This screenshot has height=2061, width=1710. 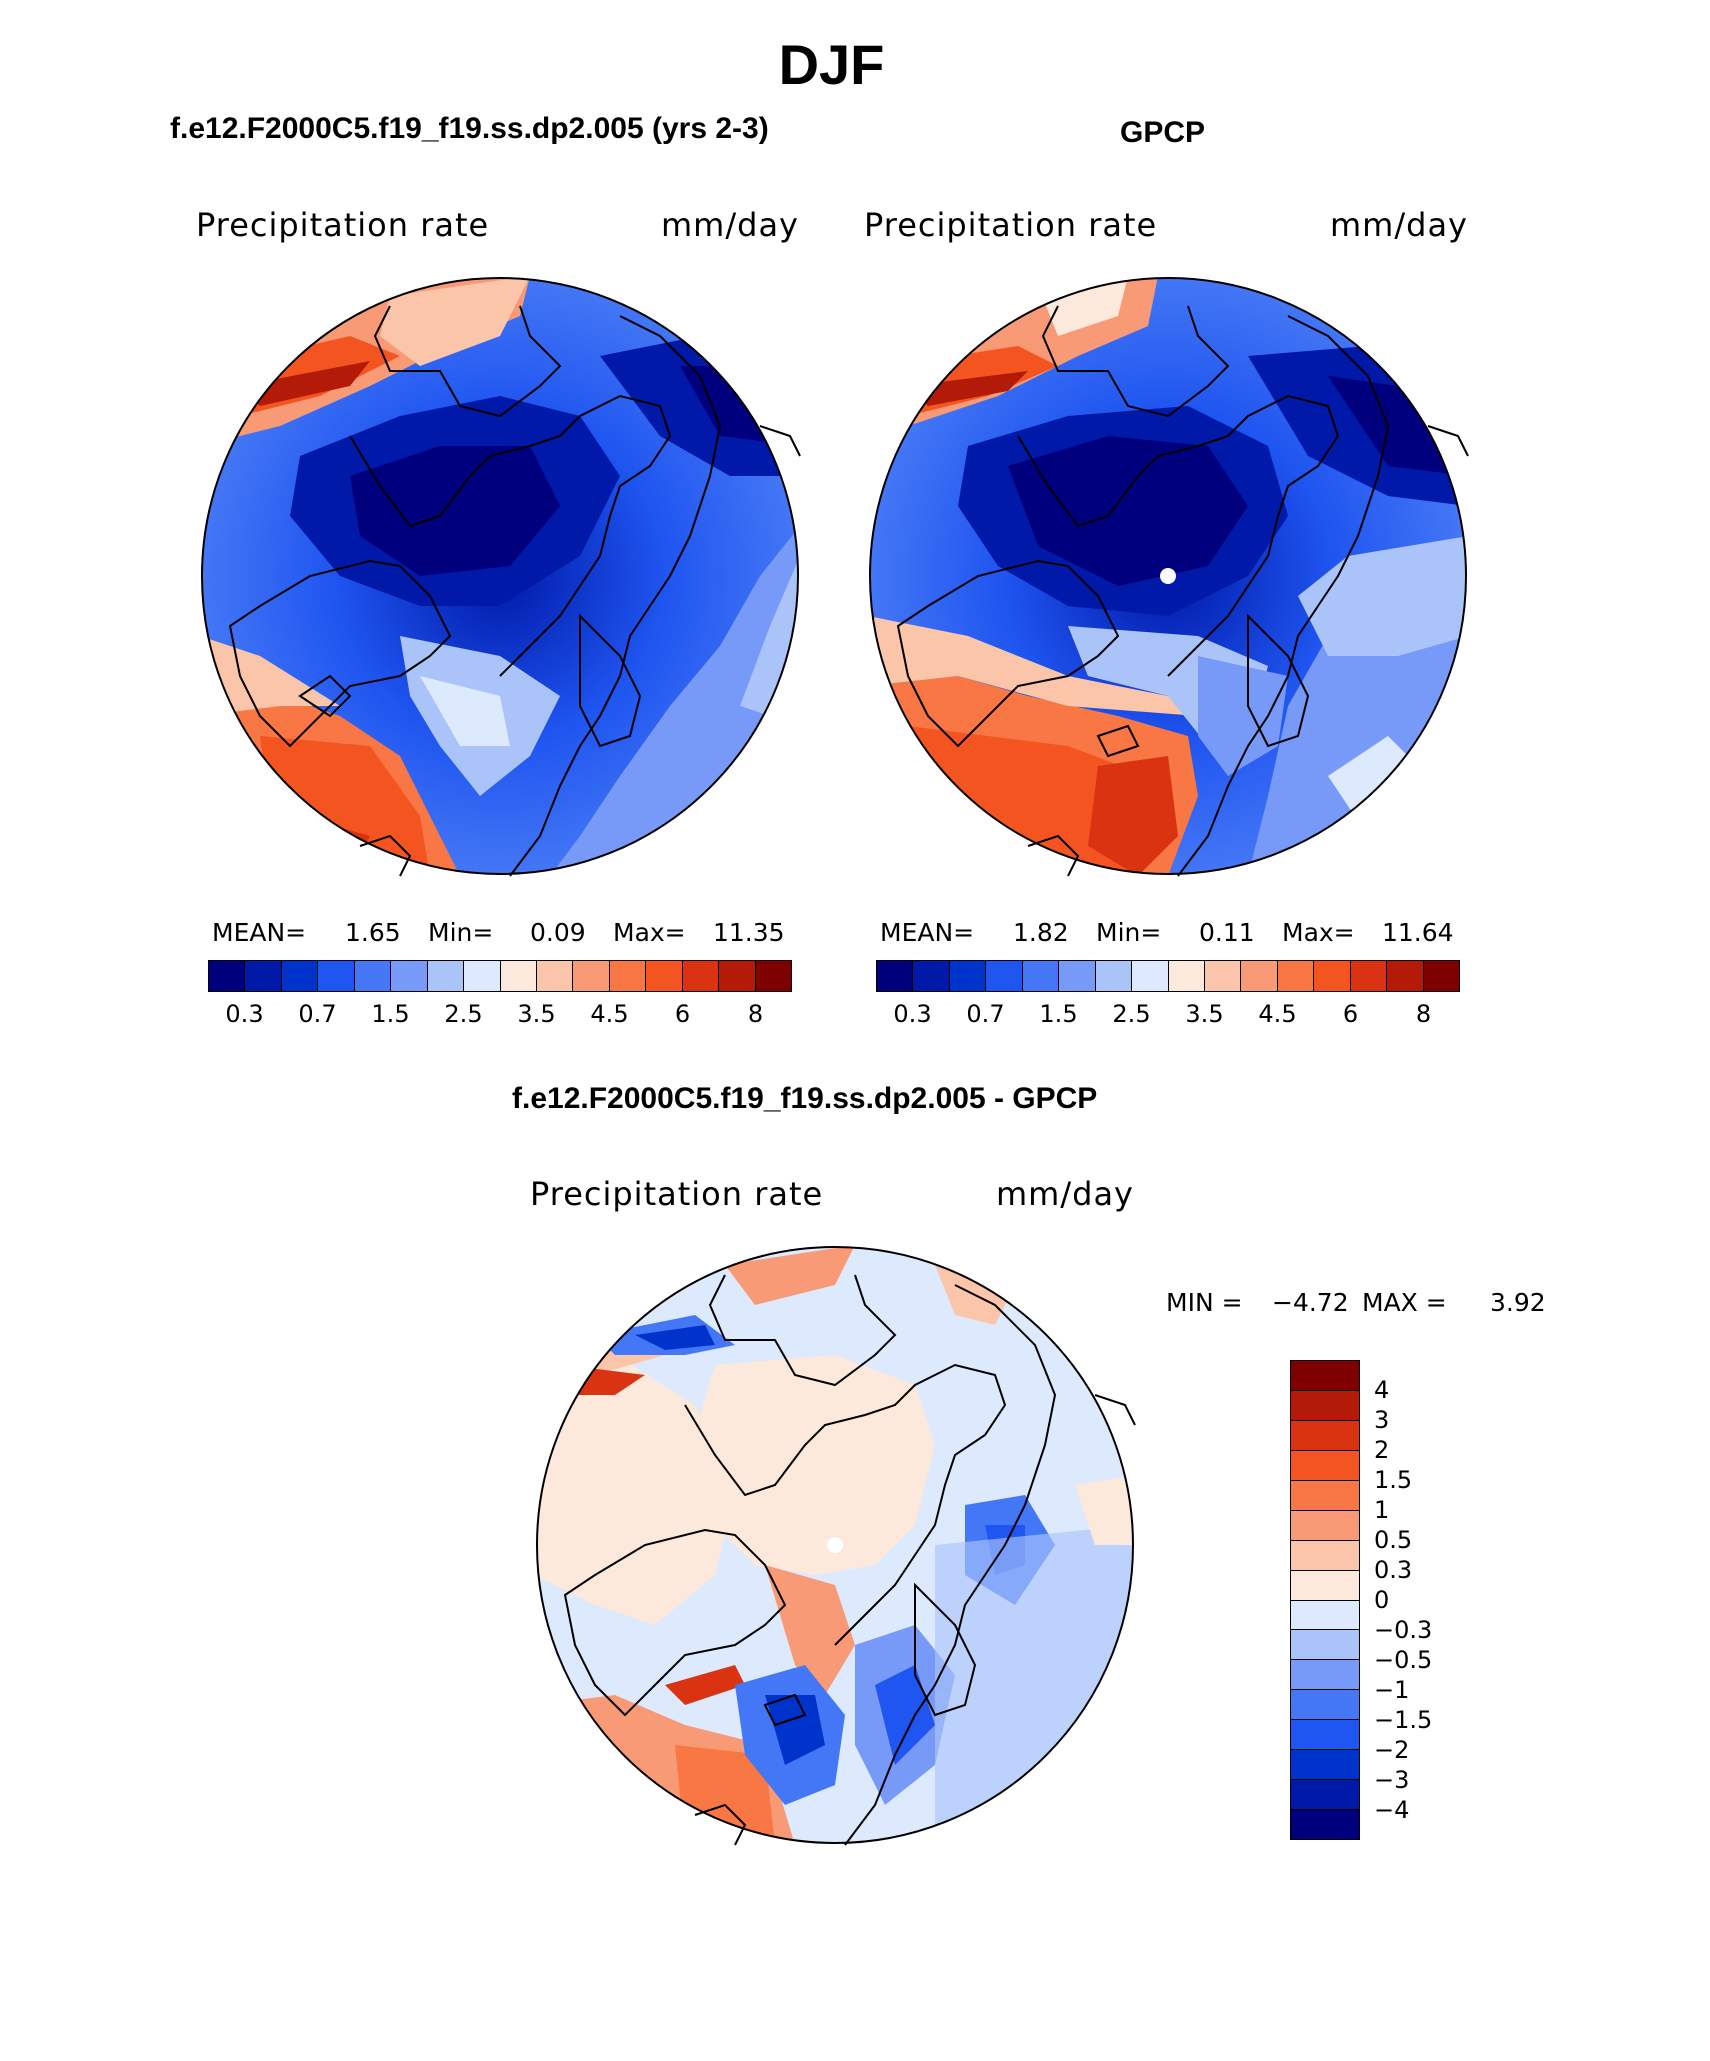 What do you see at coordinates (500, 1015) in the screenshot?
I see `model-colorbar-labels: 0.3 0.7 1.5 2.5 3.5 4.5 6 8` at bounding box center [500, 1015].